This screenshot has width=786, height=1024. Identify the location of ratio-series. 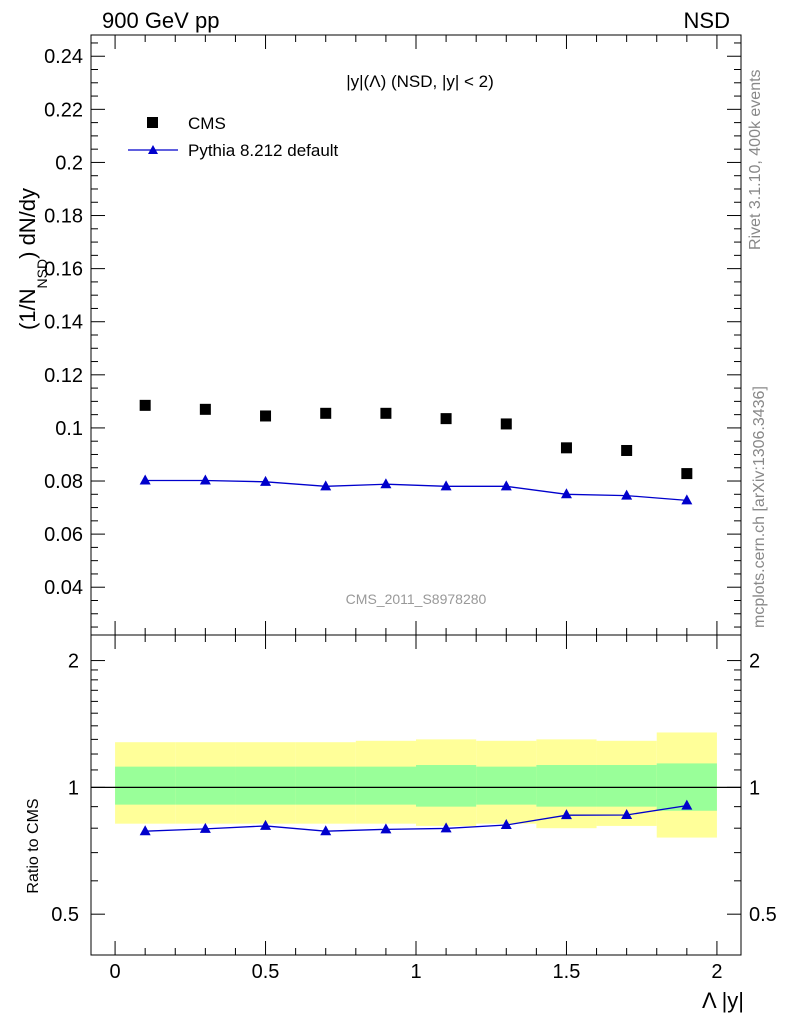
(416, 817).